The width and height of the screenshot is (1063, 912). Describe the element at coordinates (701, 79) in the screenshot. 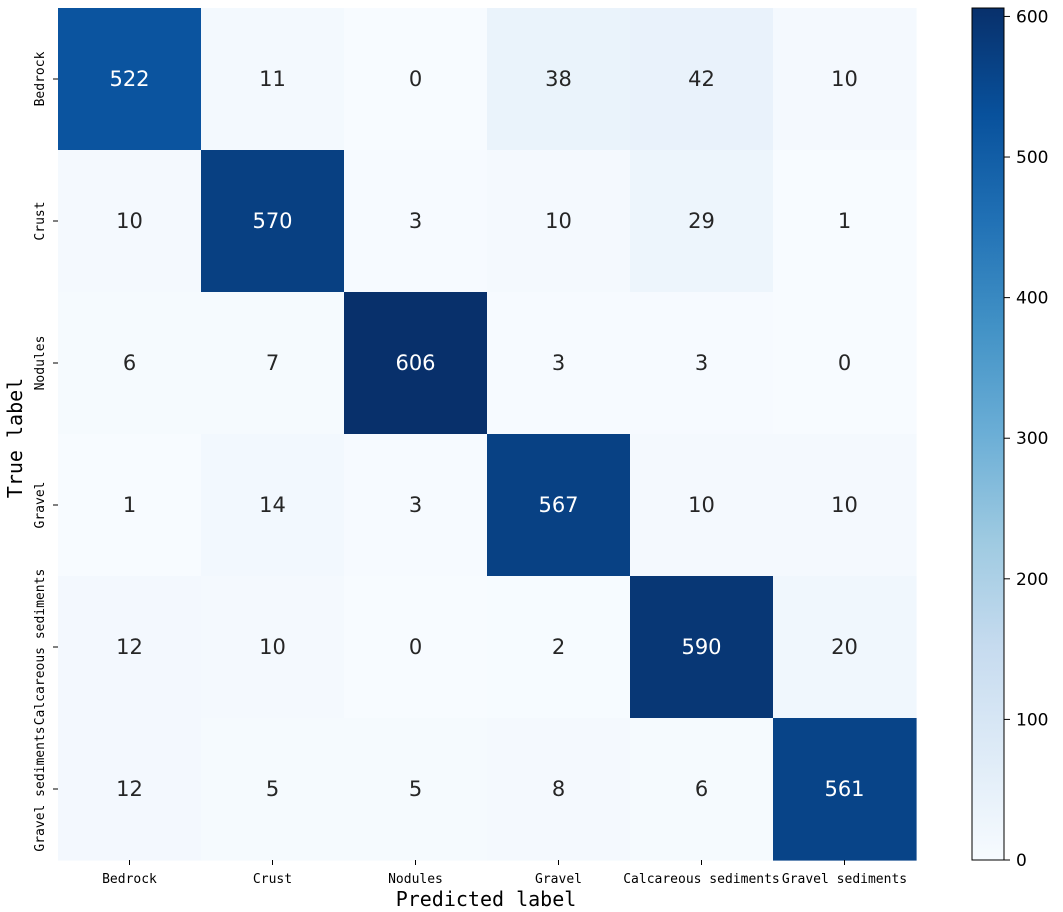

I see `cell-value-label: 42` at that location.